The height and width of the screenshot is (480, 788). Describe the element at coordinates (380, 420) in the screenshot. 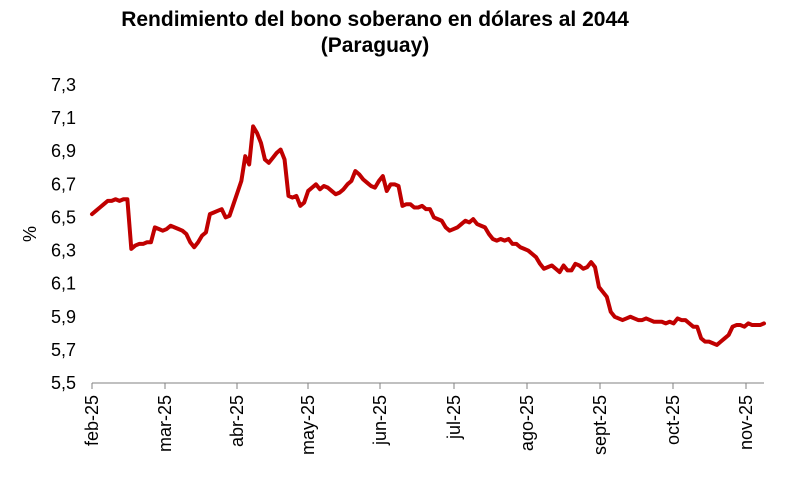

I see `x-tick-label: jun-25` at that location.